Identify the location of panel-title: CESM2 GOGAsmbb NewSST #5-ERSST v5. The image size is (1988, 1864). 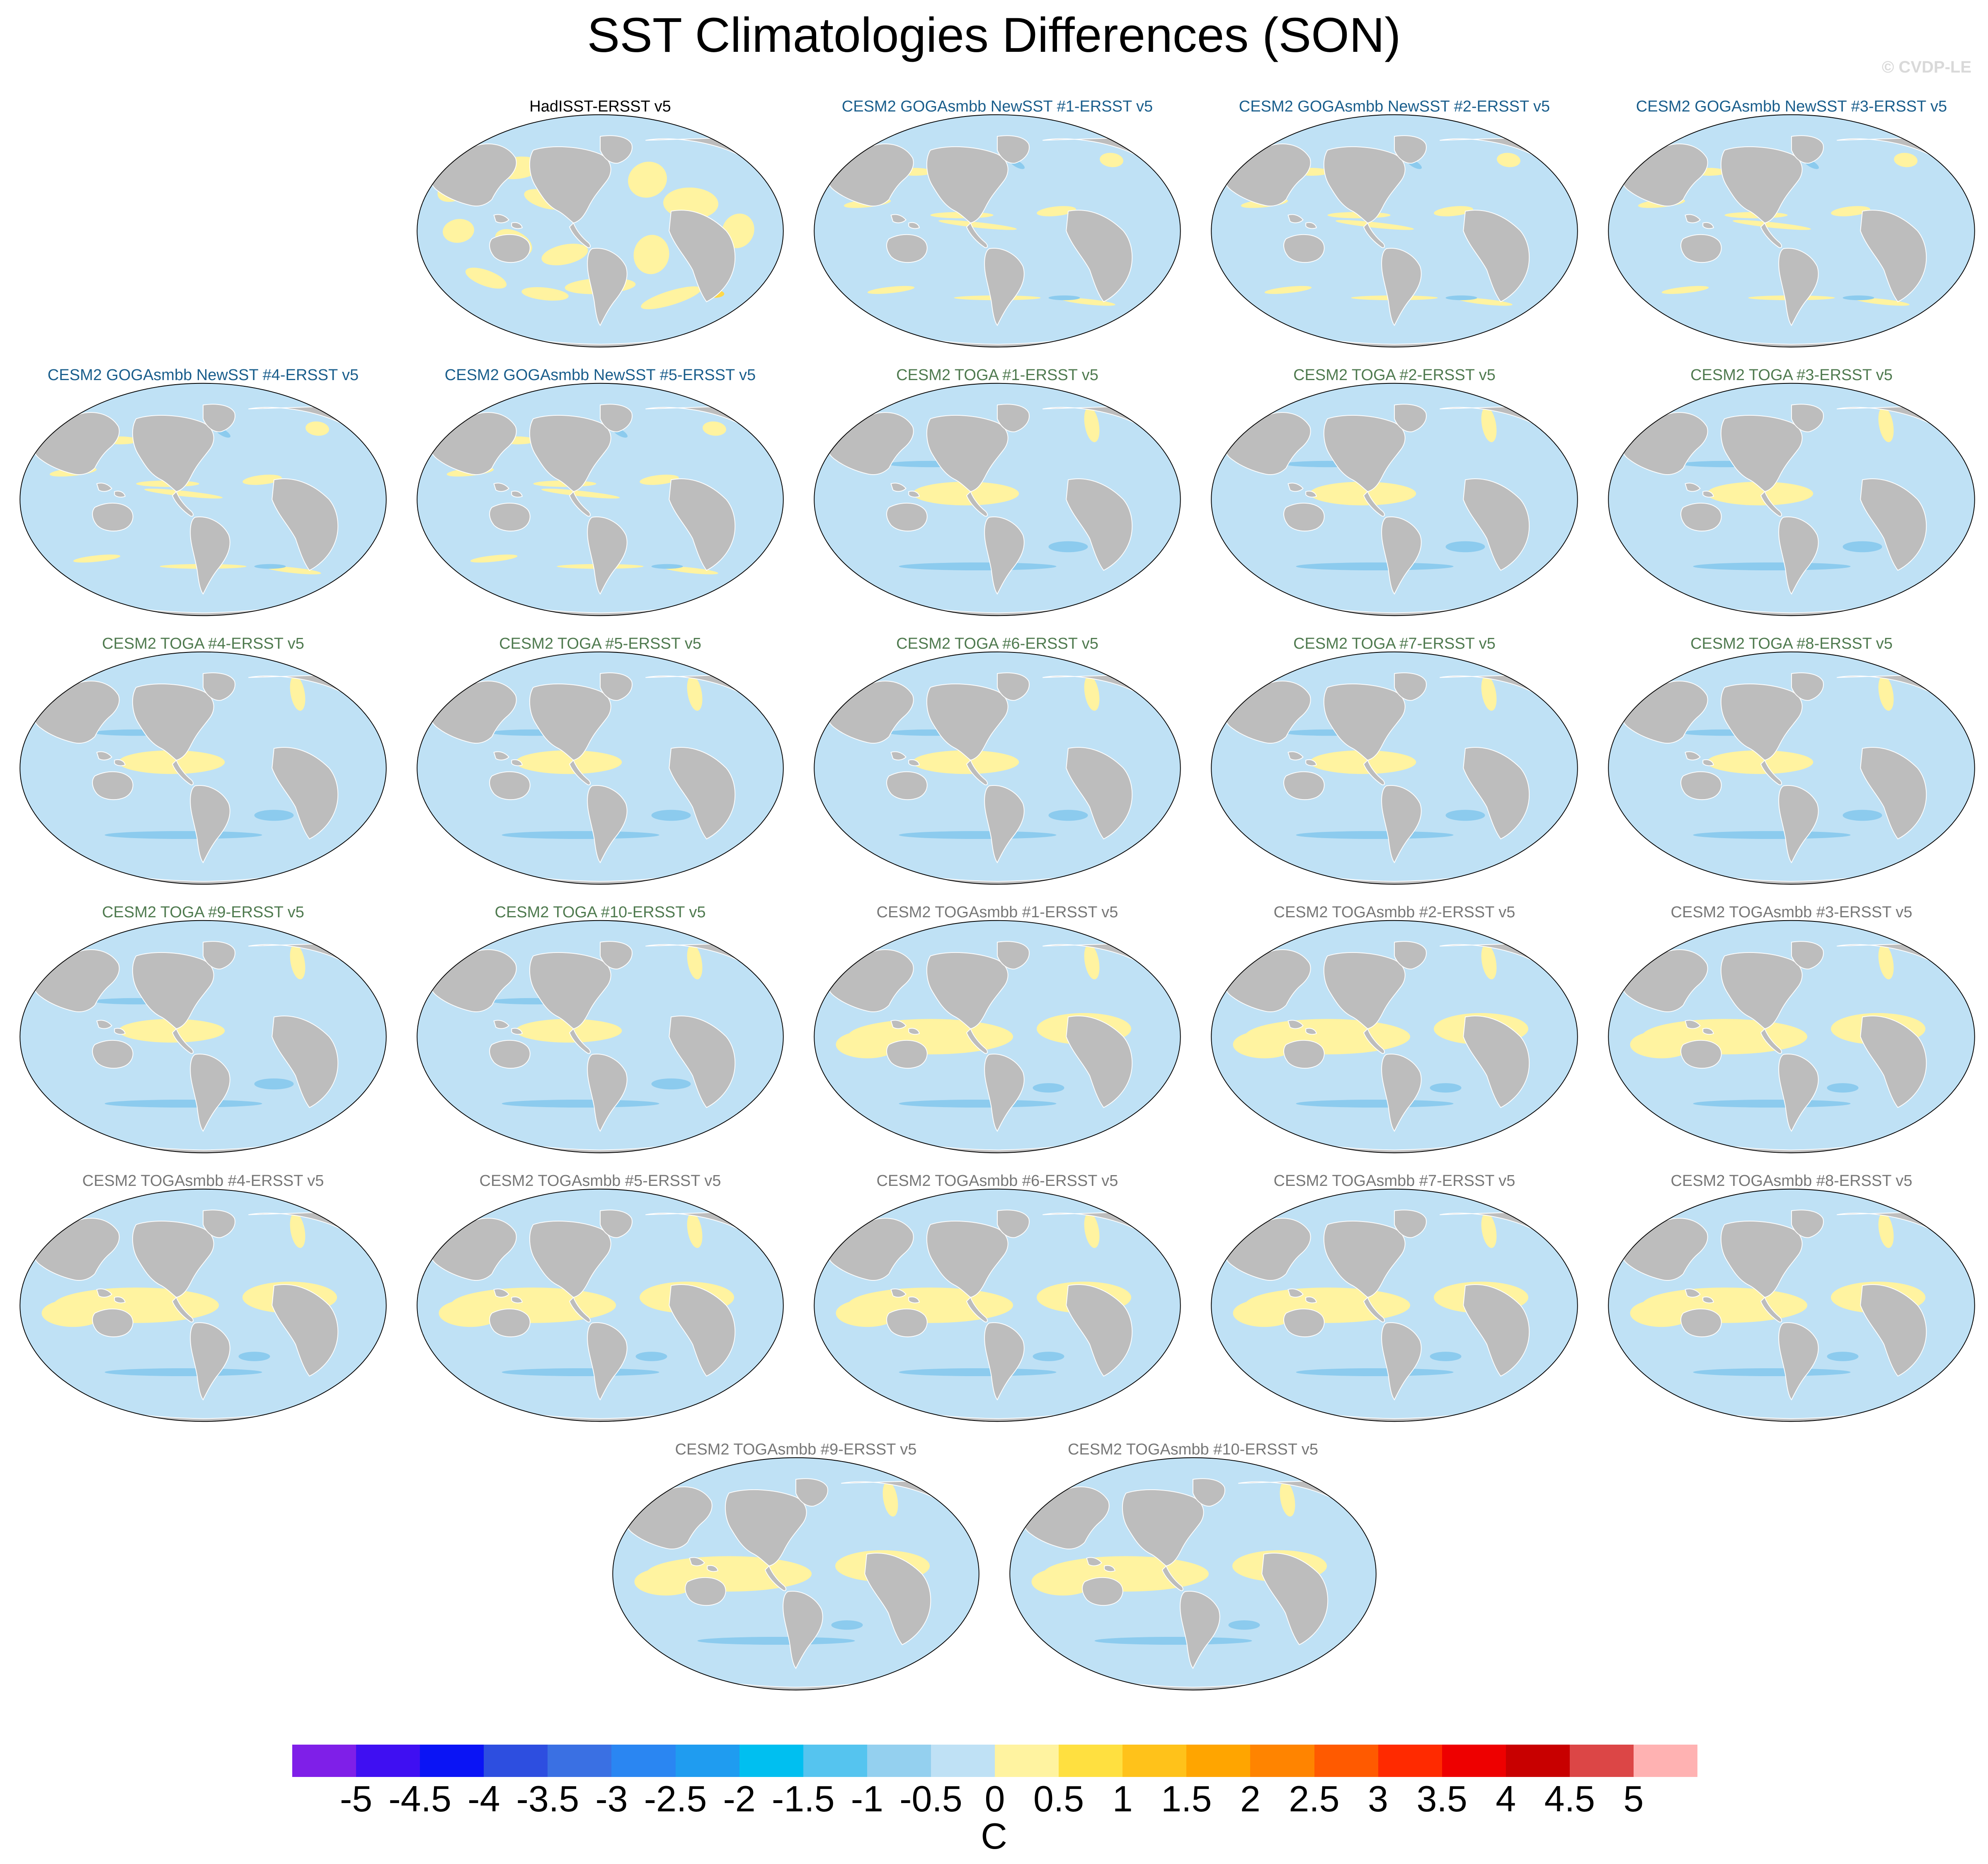
(600, 375).